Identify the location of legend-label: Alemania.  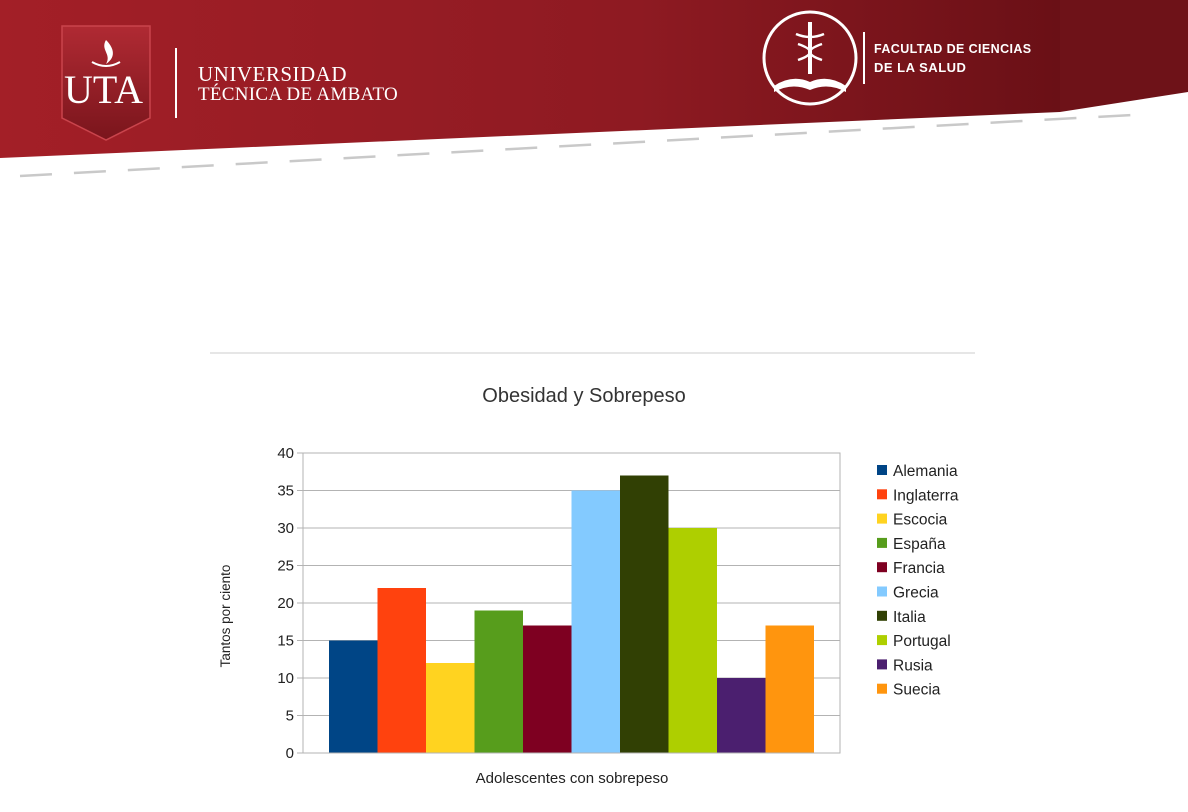
(925, 471).